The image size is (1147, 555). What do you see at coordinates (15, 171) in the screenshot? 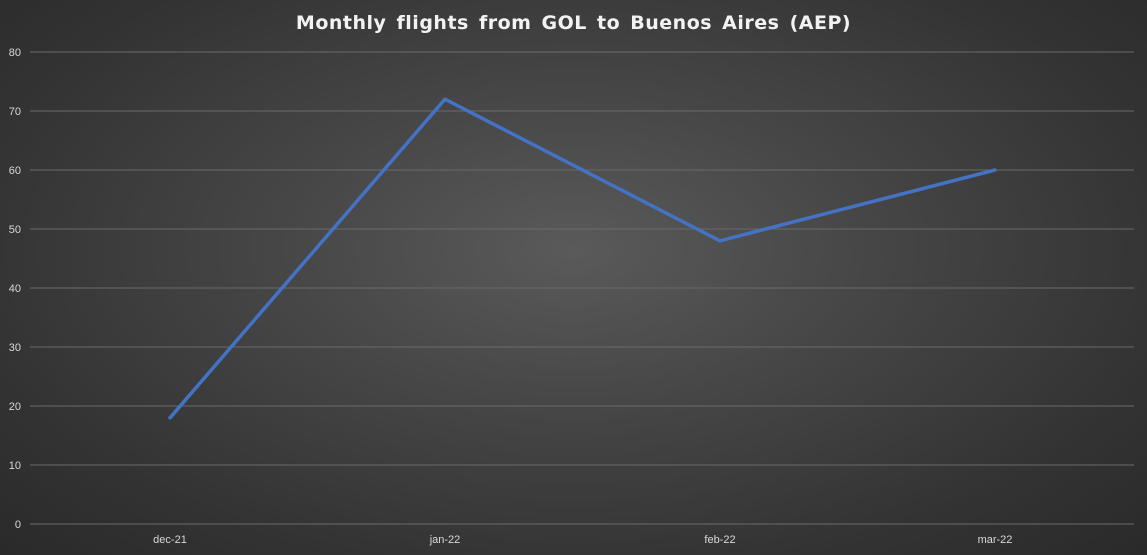
I see `y-tick-label: 60` at bounding box center [15, 171].